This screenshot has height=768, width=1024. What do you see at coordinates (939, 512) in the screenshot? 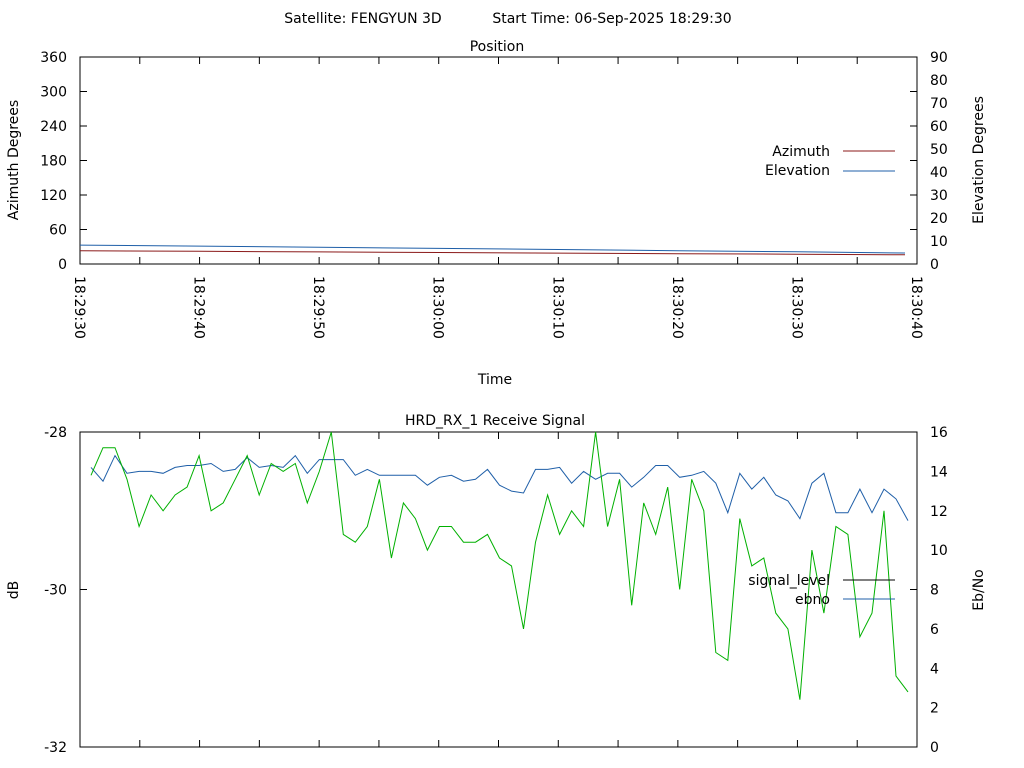
I see `signal-y2tick-label: 12` at bounding box center [939, 512].